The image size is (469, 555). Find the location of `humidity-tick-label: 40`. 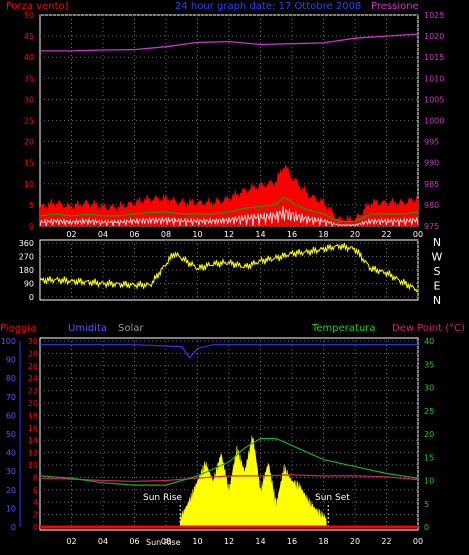

humidity-tick-label: 40 is located at coordinates (11, 453).